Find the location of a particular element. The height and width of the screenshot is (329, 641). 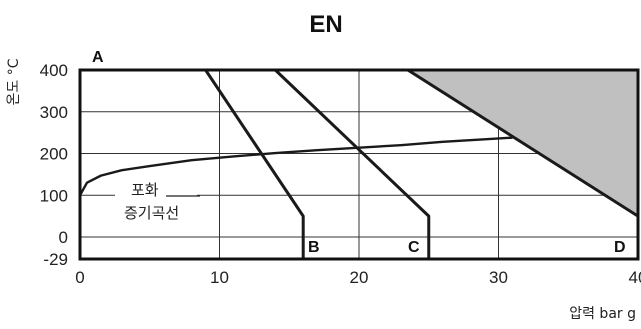

y-tick-label: -29 is located at coordinates (55, 259).